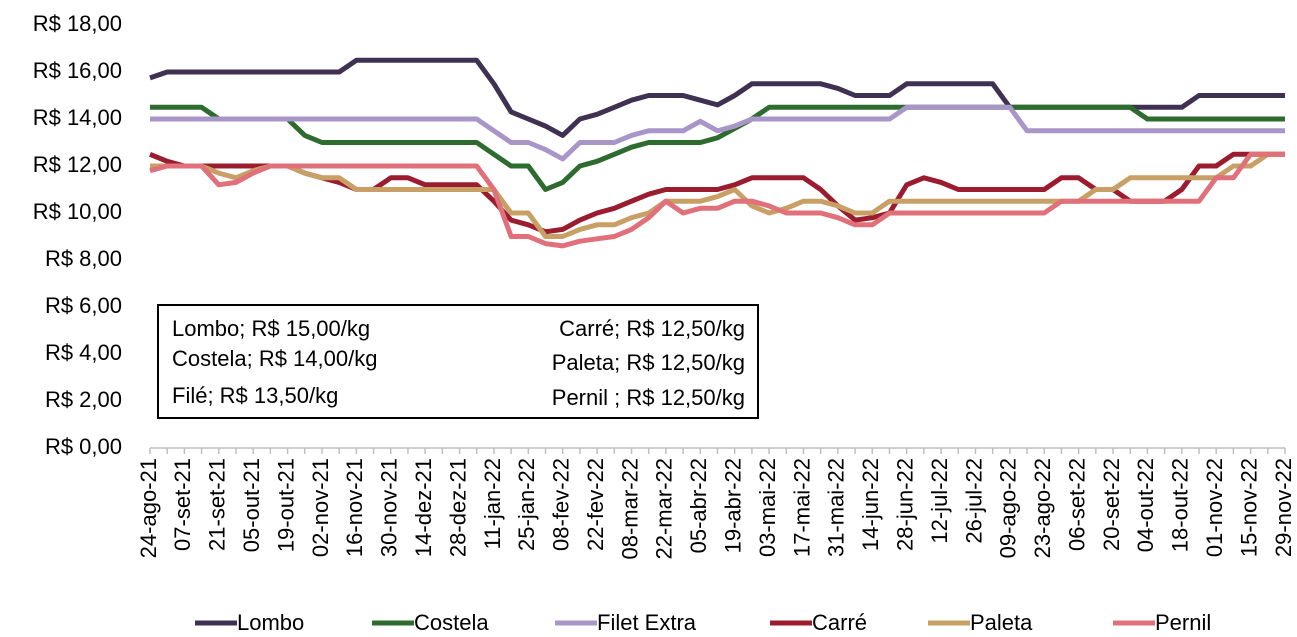 This screenshot has width=1297, height=637. I want to click on x-tick-label: 17-mai-22, so click(801, 507).